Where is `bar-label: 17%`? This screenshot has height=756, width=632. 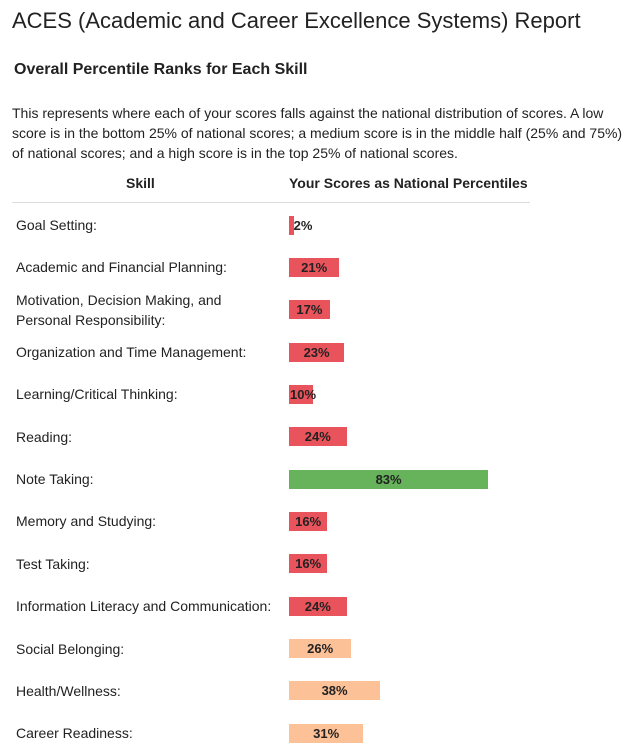
bar-label: 17% is located at coordinates (309, 310).